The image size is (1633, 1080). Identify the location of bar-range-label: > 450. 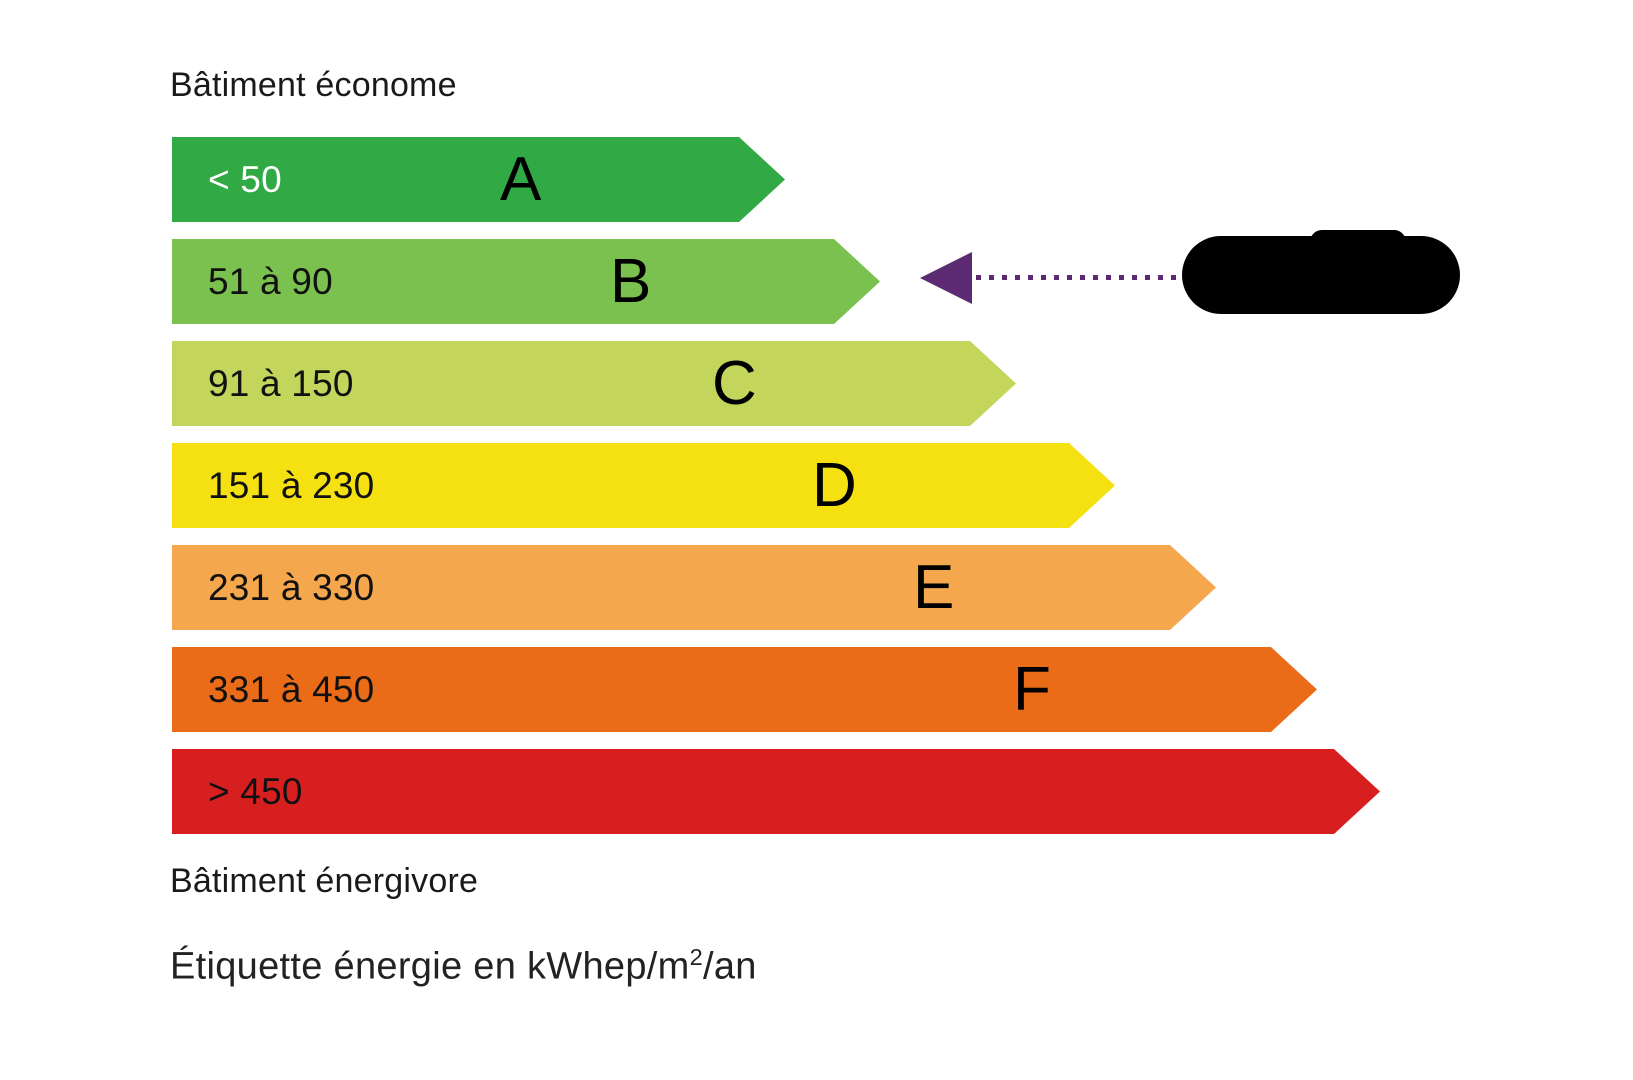
(255, 791).